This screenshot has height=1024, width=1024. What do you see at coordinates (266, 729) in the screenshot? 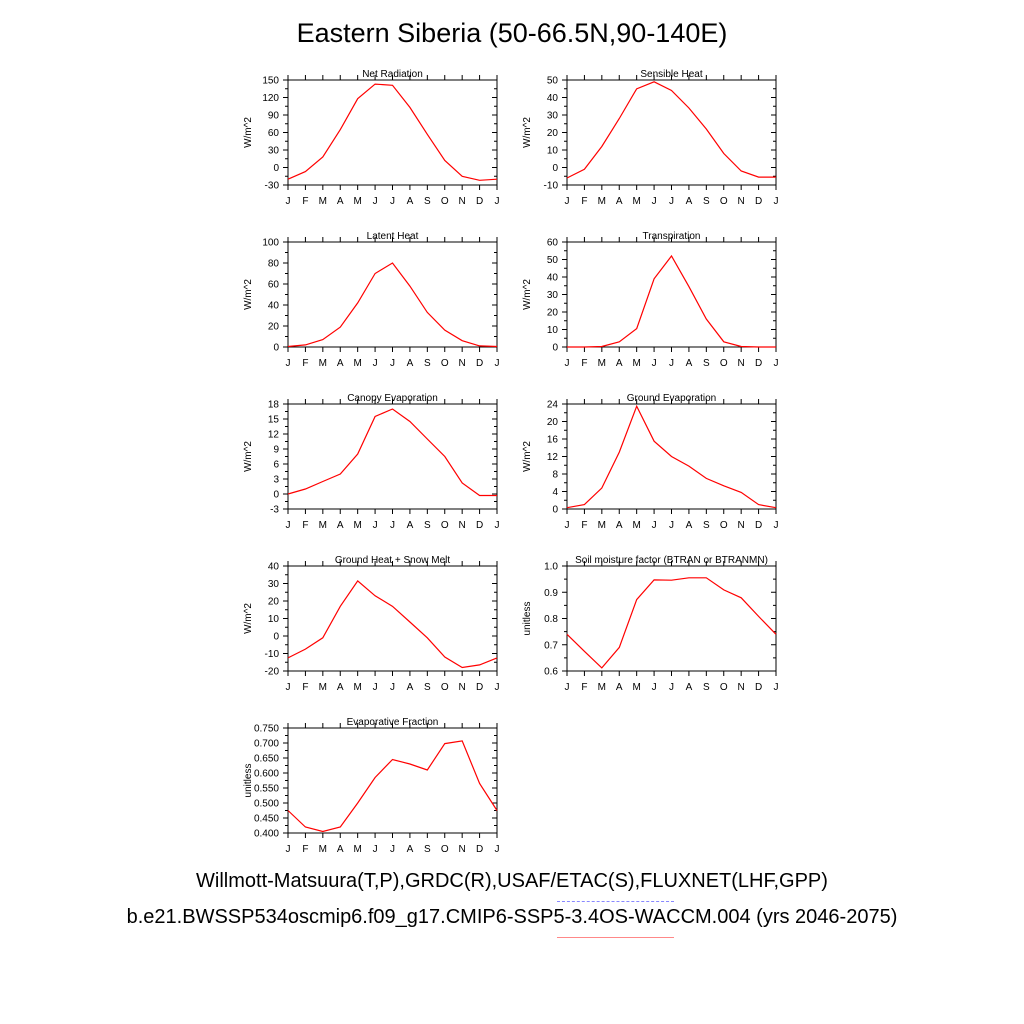
I see `y-tick-label: 0.750` at bounding box center [266, 729].